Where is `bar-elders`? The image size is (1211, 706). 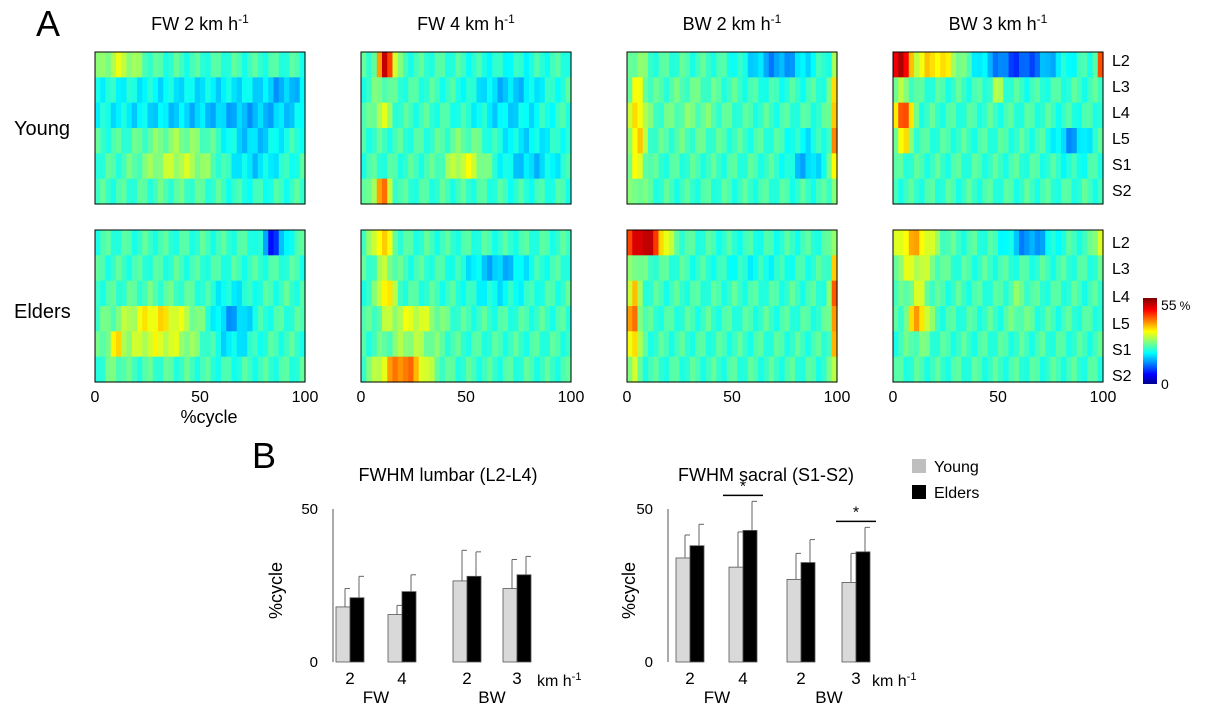
bar-elders is located at coordinates (524, 618).